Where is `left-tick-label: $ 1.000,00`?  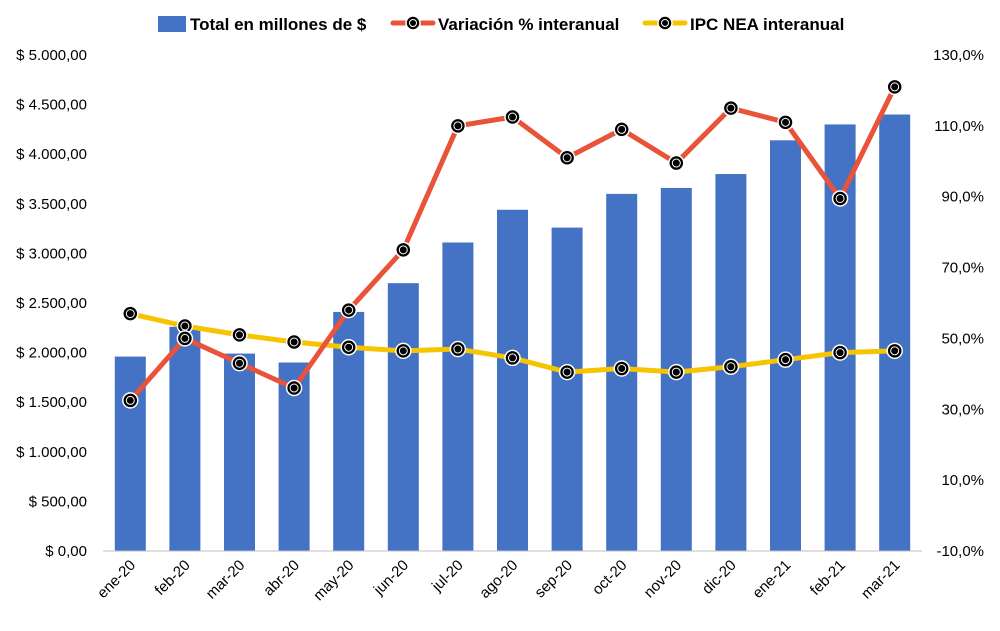 left-tick-label: $ 1.000,00 is located at coordinates (51, 452).